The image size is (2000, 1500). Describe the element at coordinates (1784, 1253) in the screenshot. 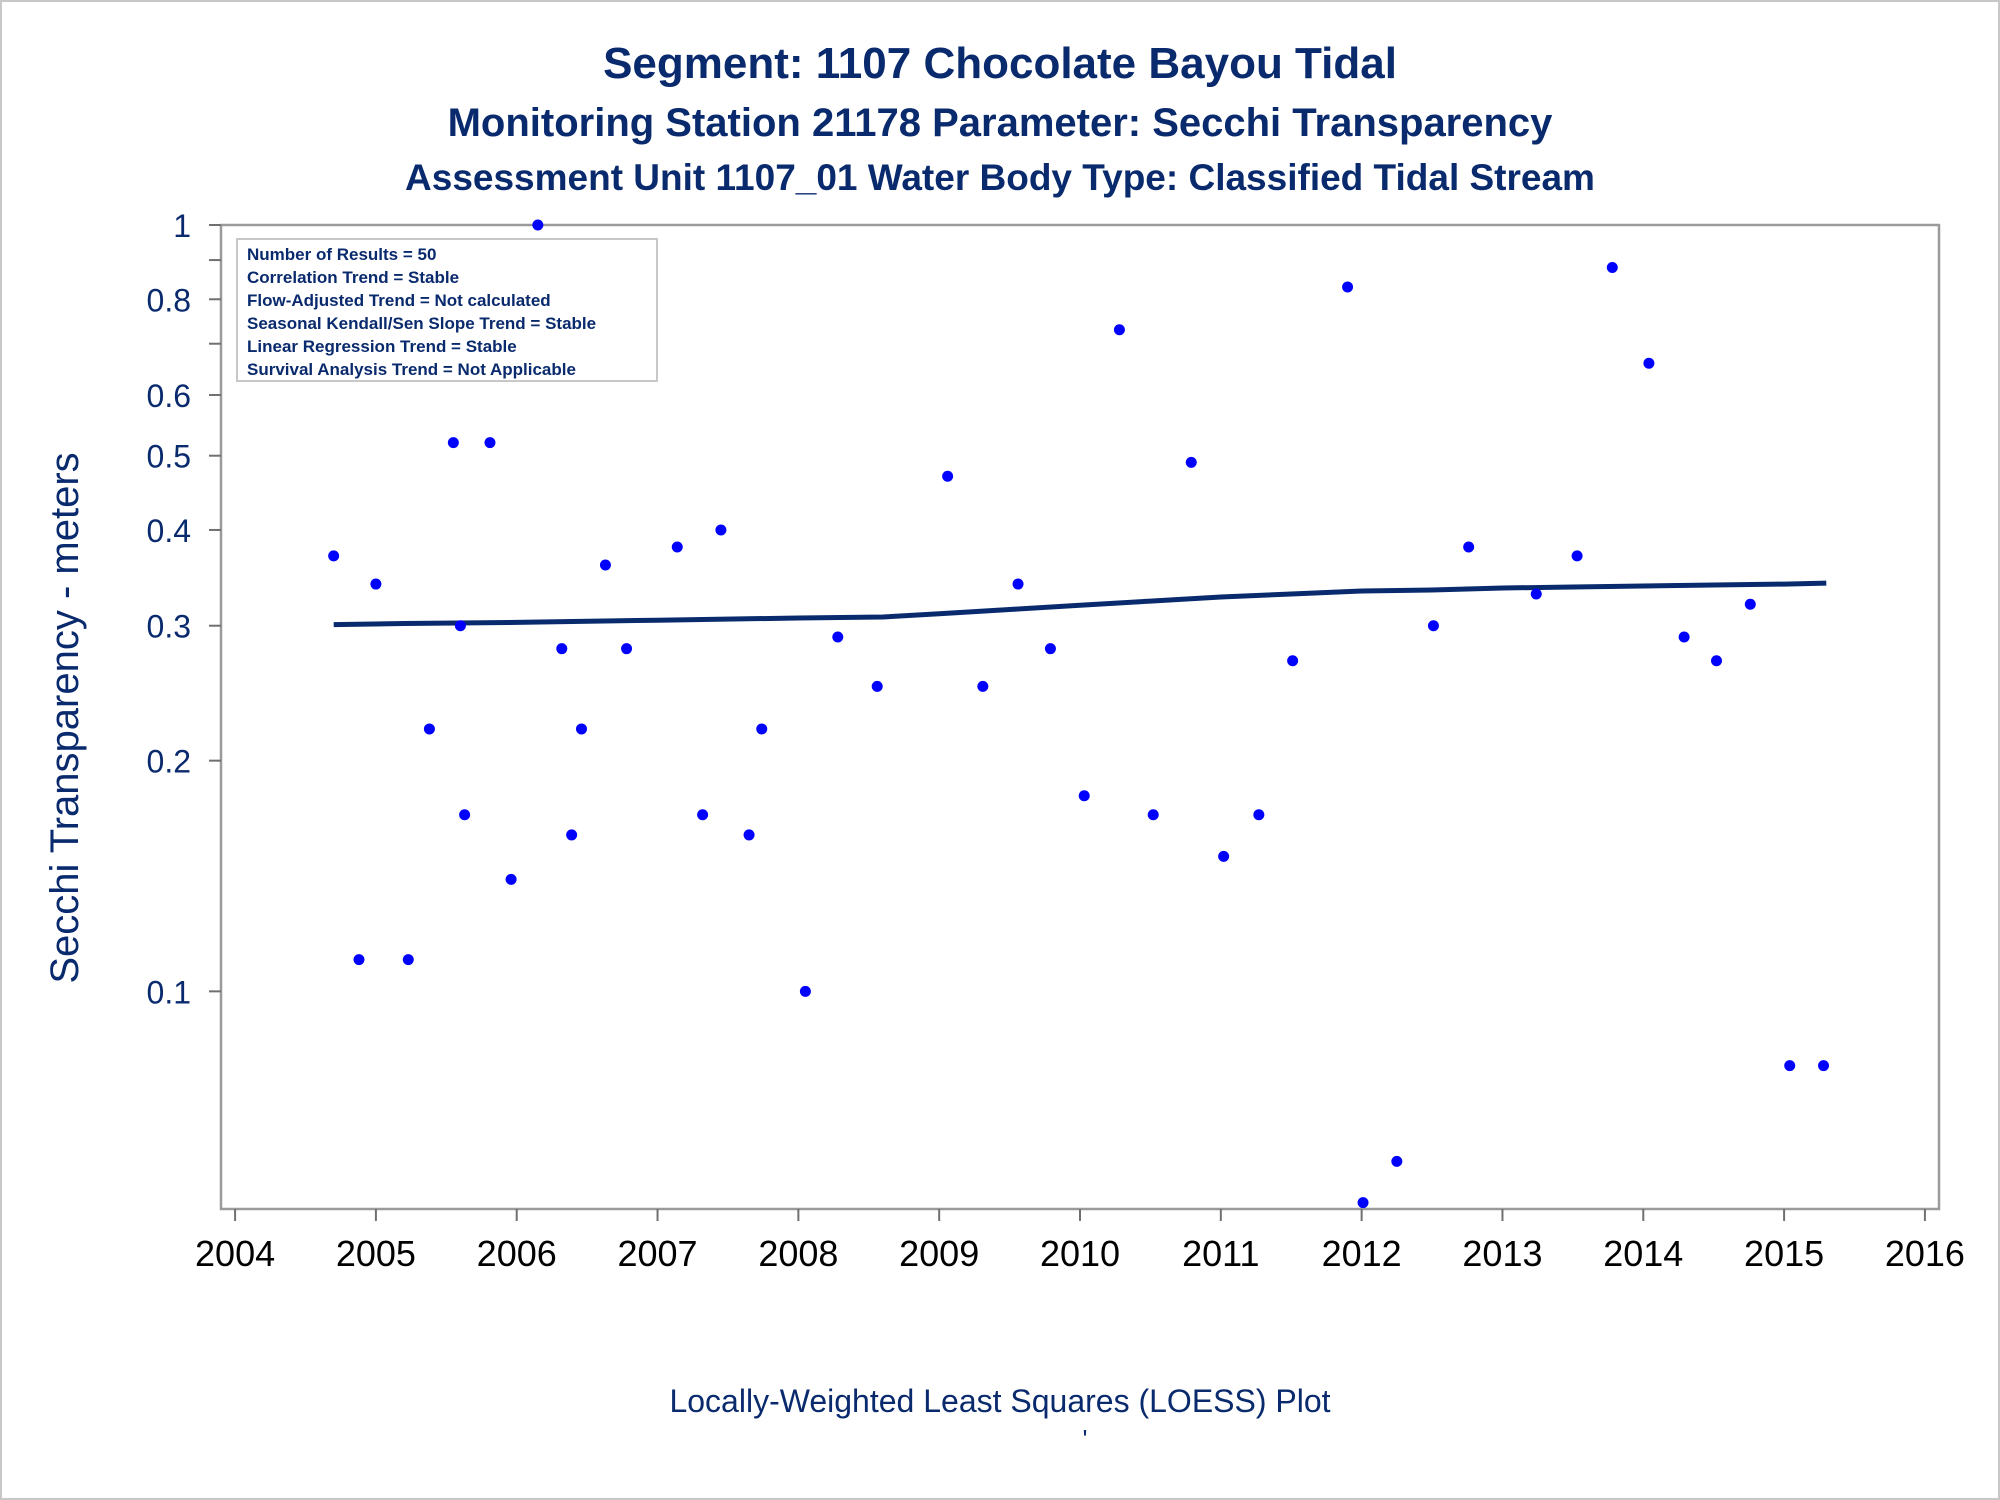

I see `x-tick-label: 2015` at that location.